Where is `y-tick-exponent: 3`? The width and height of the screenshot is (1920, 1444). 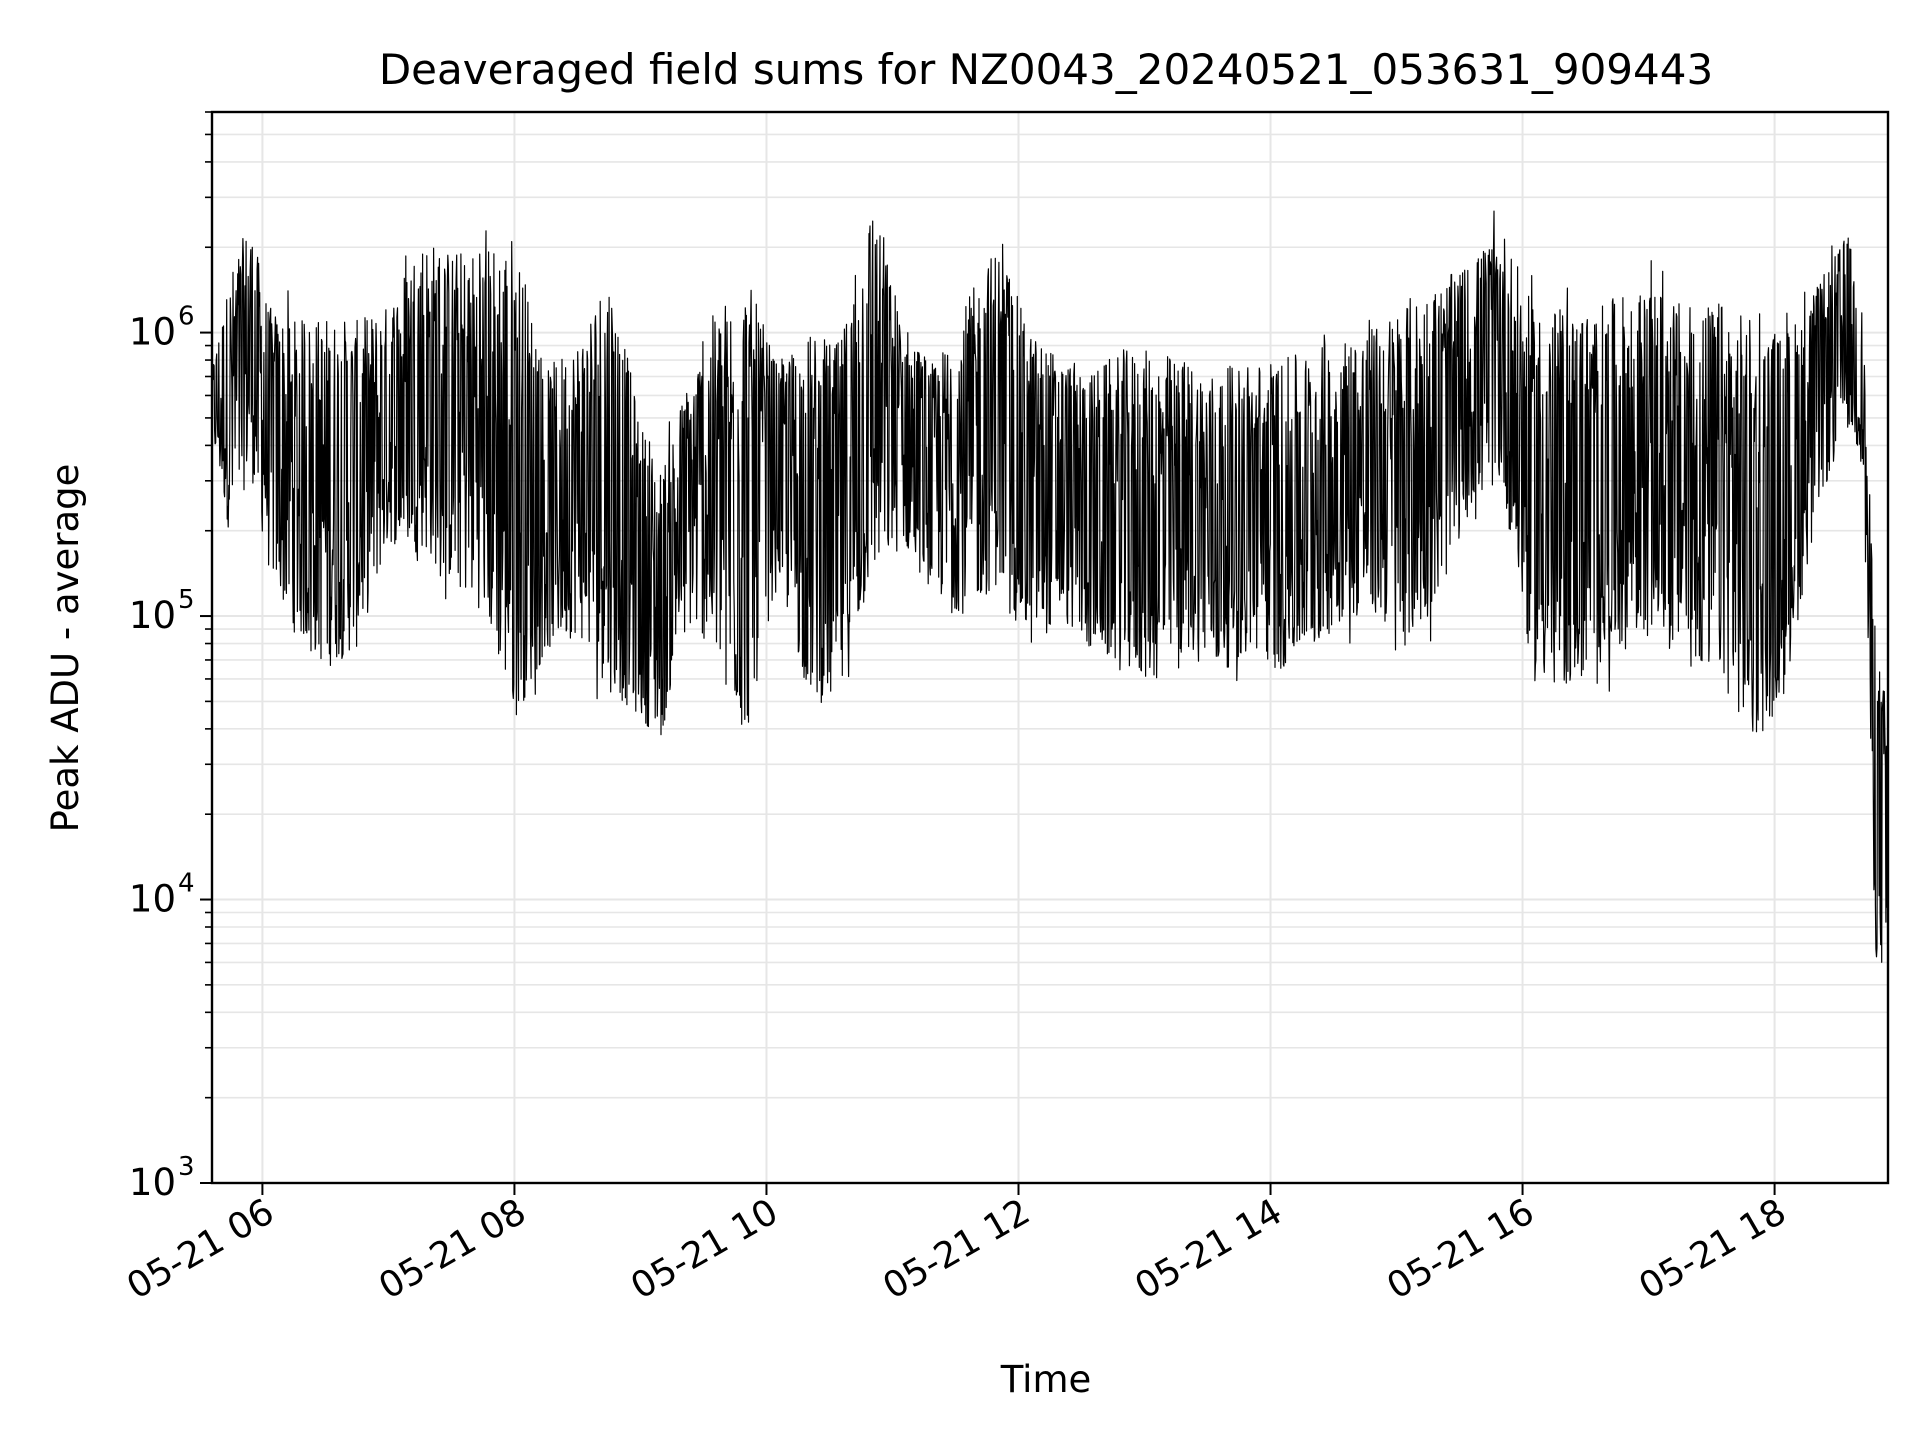
y-tick-exponent: 3 is located at coordinates (186, 1167).